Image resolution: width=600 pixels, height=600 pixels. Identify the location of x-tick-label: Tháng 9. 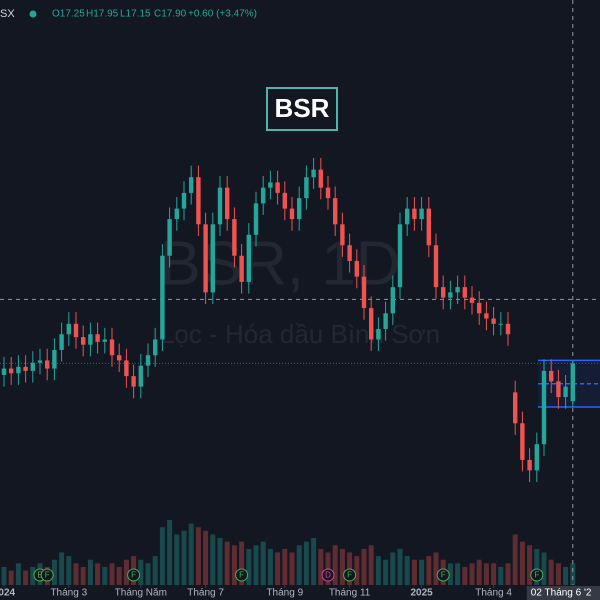
(284, 593).